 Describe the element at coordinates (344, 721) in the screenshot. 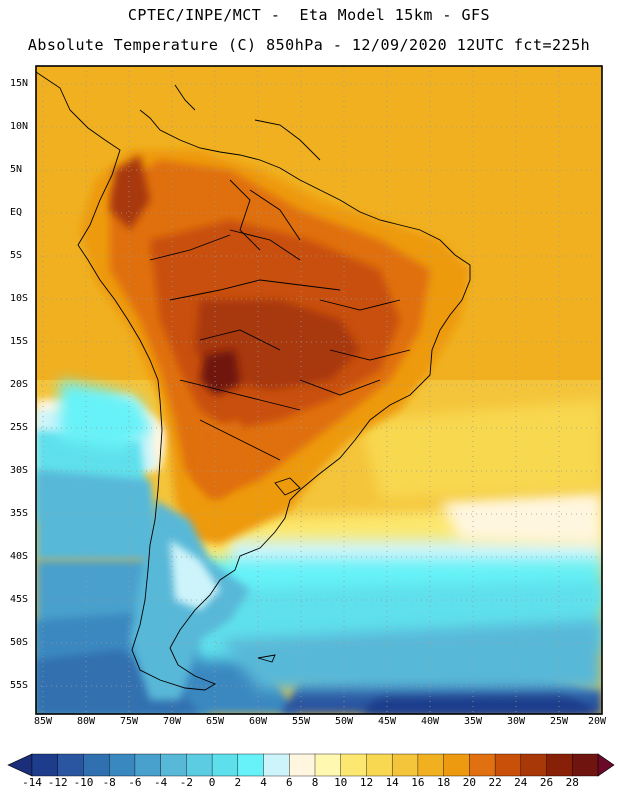

I see `lon-label: 50W` at that location.